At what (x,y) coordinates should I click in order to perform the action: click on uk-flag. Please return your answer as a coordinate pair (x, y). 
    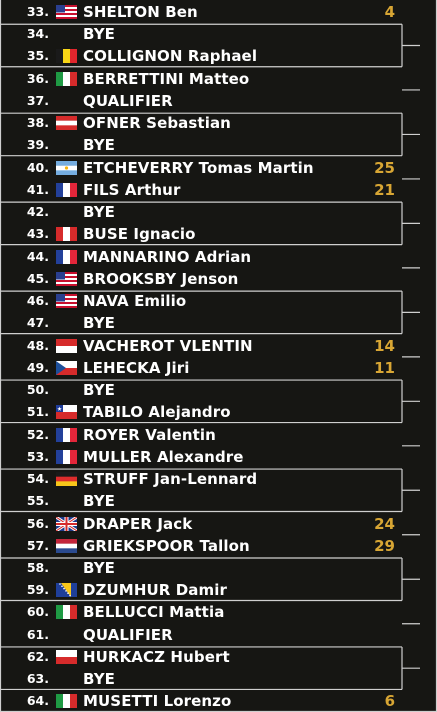
    Looking at the image, I should click on (66, 523).